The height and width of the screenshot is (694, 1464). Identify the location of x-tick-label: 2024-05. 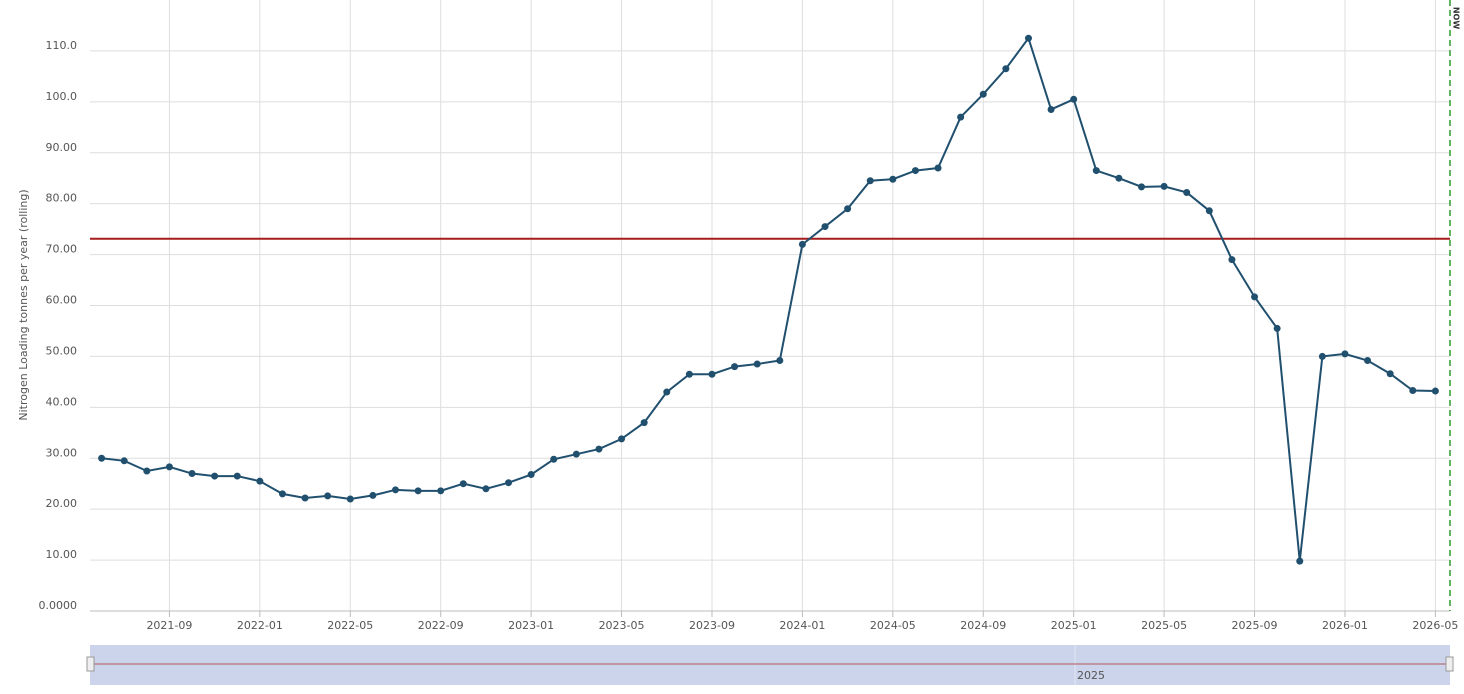
(893, 625).